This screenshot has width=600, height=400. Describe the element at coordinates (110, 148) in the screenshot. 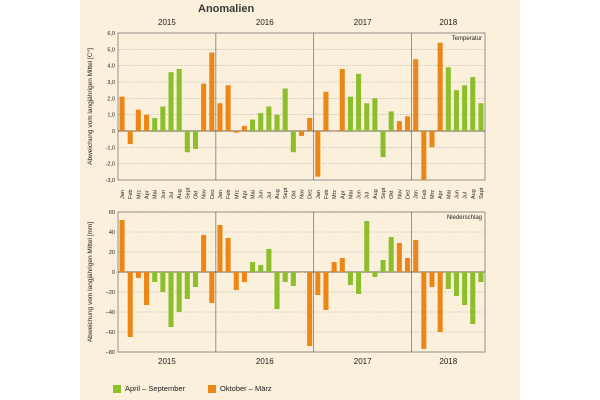

I see `temperature-tick-label: -1,0` at that location.